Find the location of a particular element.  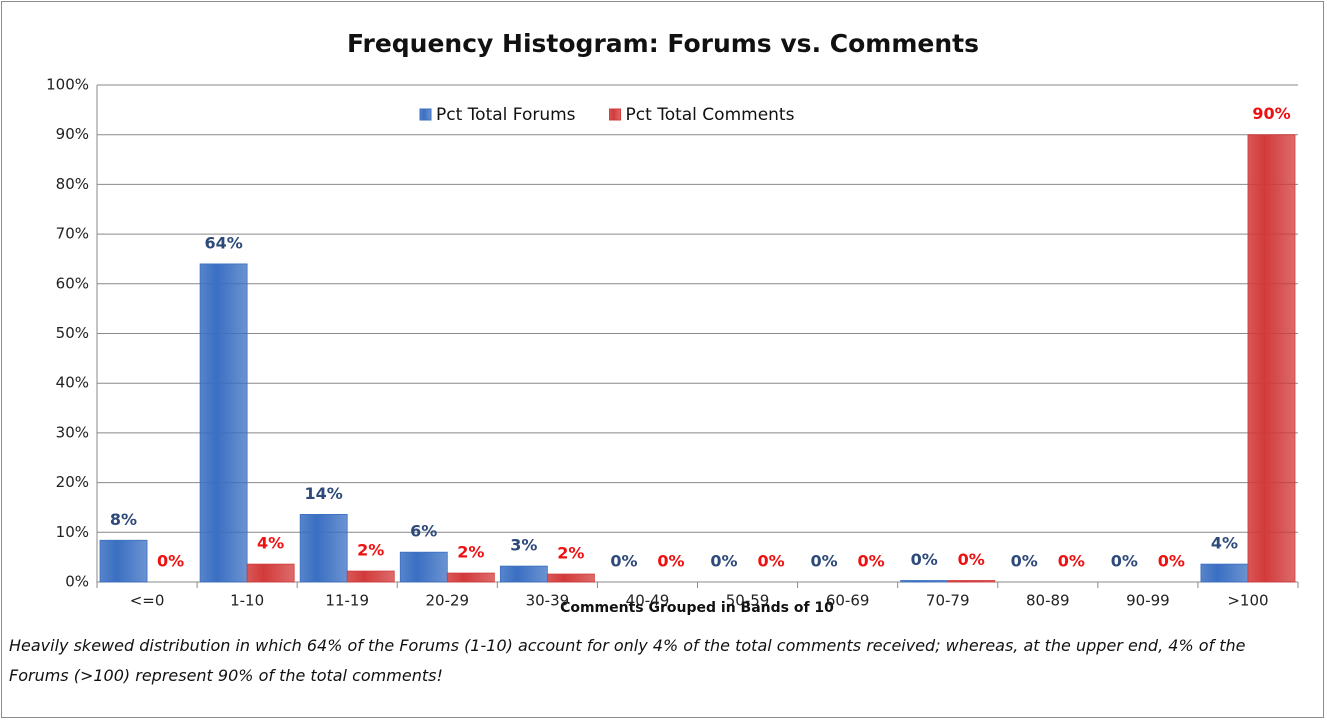

x-tick-label: 20-29 is located at coordinates (447, 601).